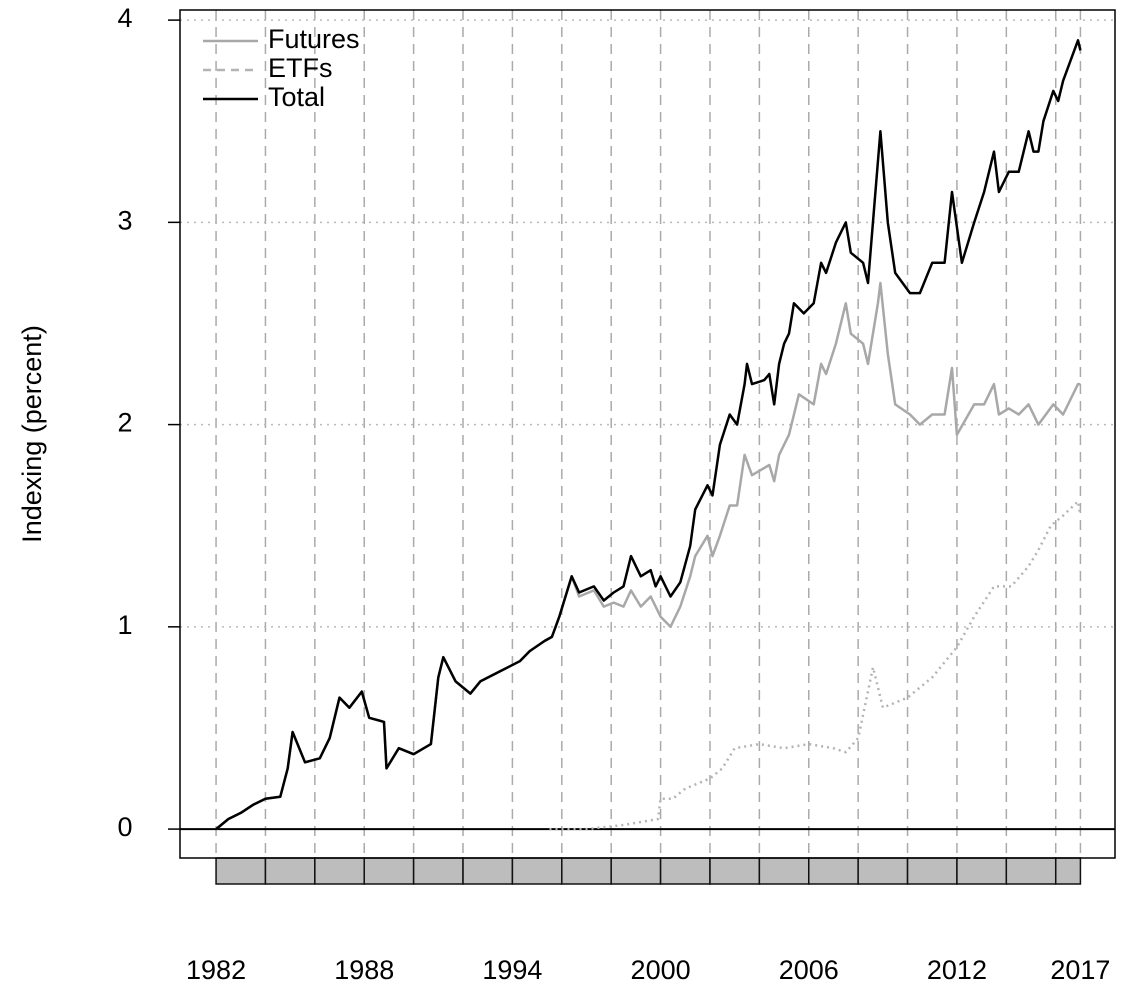 This screenshot has width=1124, height=995. What do you see at coordinates (957, 970) in the screenshot?
I see `x-tick-label: 2012` at bounding box center [957, 970].